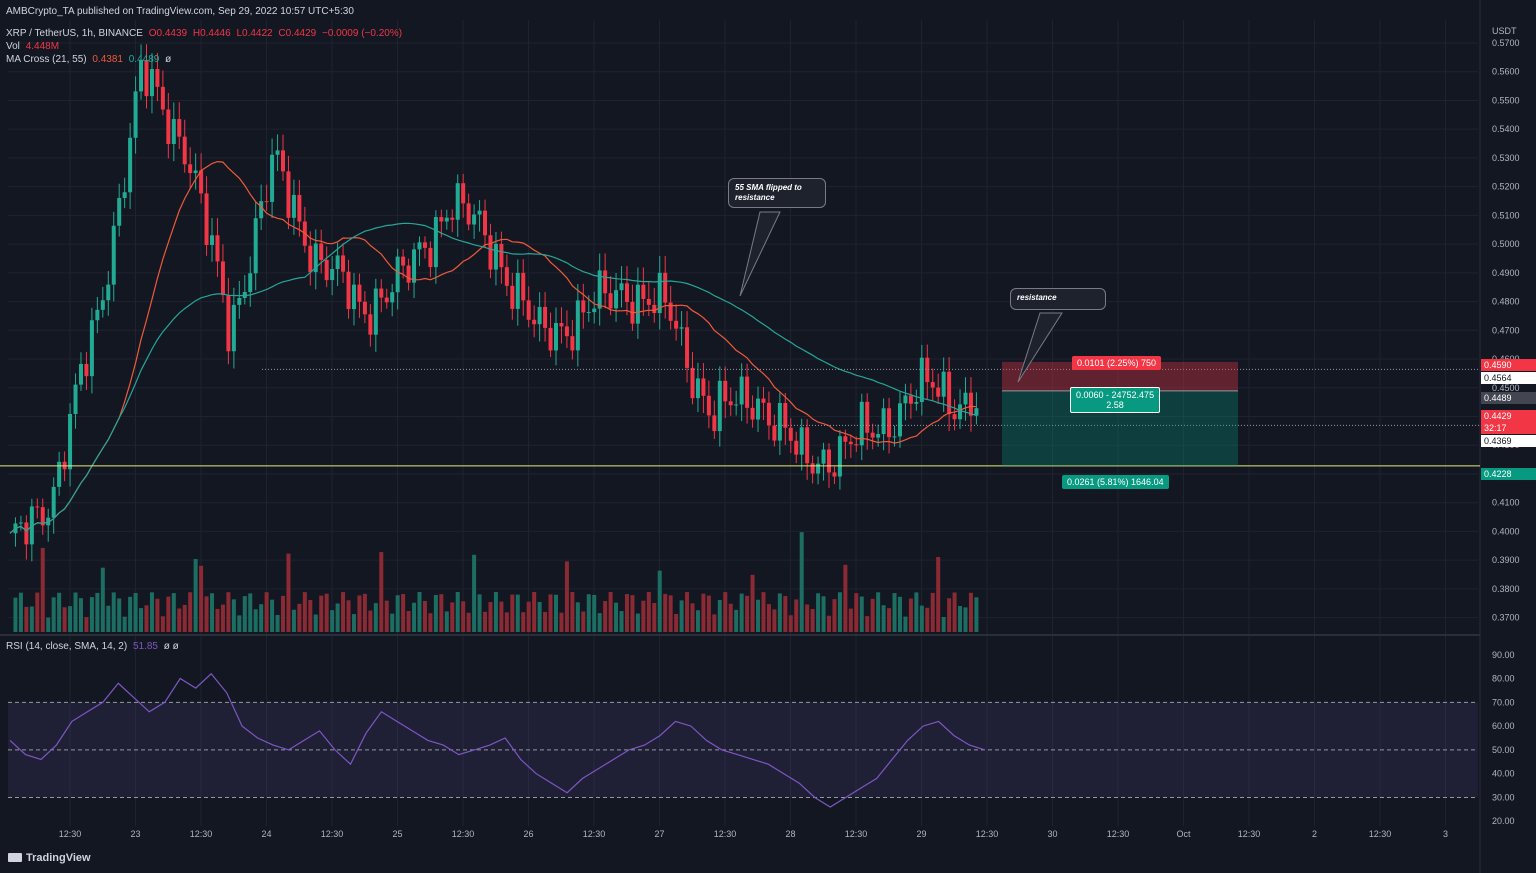 The width and height of the screenshot is (1536, 873). I want to click on rsi-settings-icon: ø ø, so click(171, 646).